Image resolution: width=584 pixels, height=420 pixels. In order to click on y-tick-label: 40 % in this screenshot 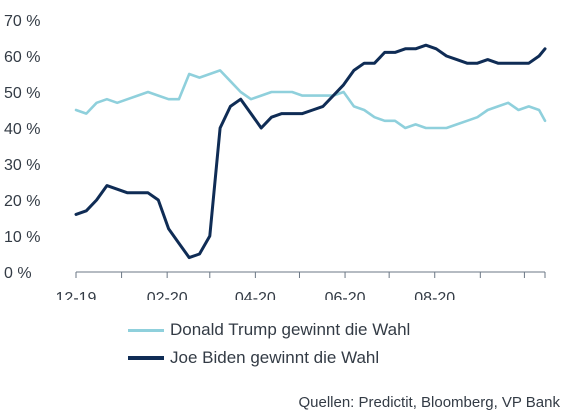, I will do `click(22, 129)`.